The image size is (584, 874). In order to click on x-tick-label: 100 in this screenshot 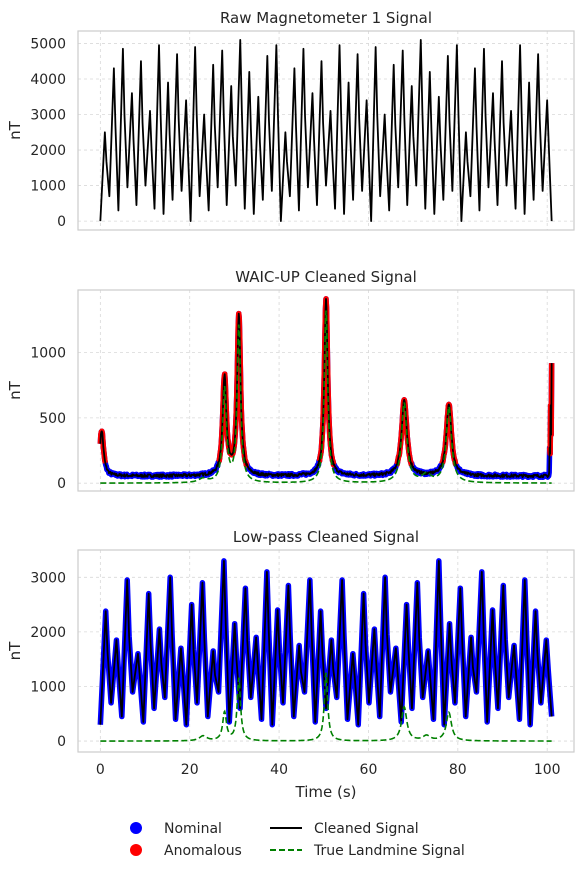, I will do `click(547, 770)`.